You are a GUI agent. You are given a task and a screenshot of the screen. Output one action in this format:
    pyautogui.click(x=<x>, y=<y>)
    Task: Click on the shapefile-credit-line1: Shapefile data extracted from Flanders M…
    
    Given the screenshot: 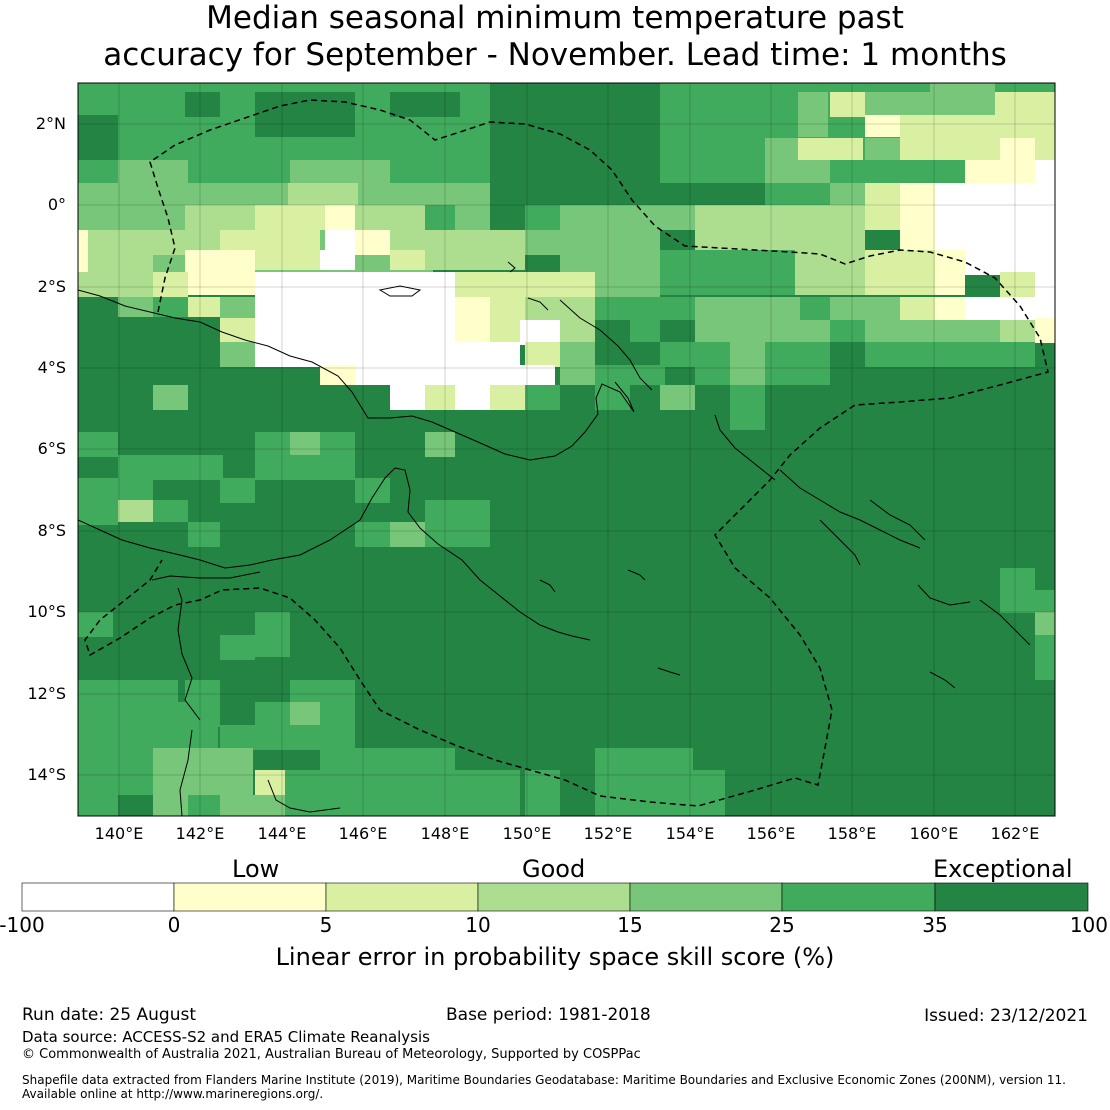 What is the action you would take?
    pyautogui.click(x=544, y=1080)
    